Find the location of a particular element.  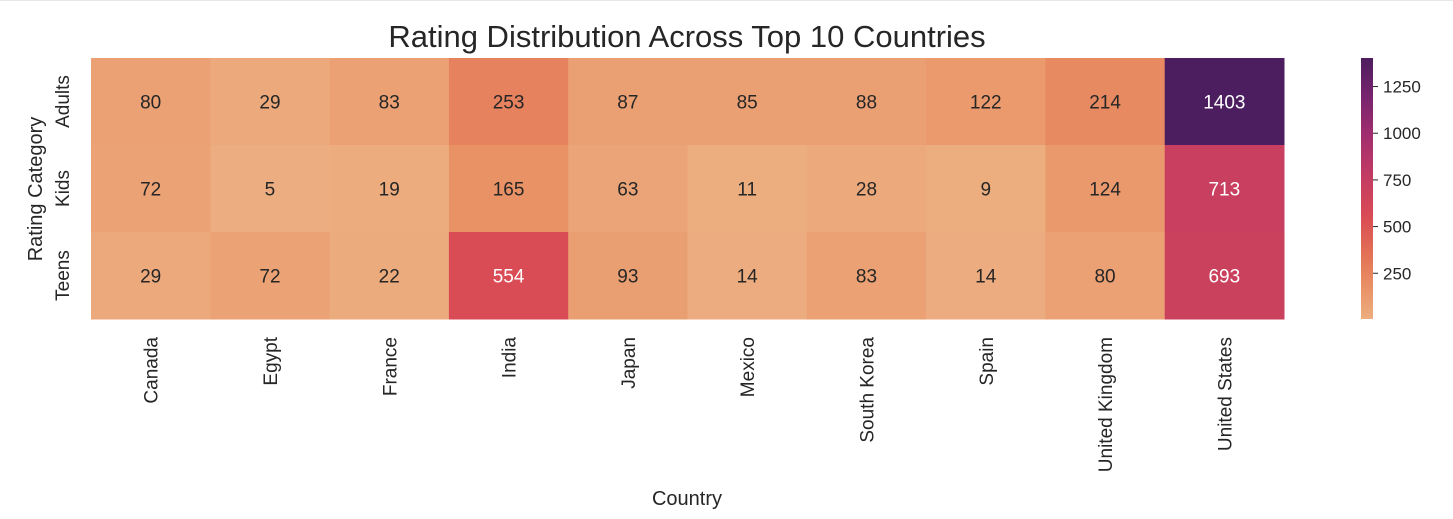

colorbar-ticks: 250 500 750 1000 1250 is located at coordinates (1397, 180).